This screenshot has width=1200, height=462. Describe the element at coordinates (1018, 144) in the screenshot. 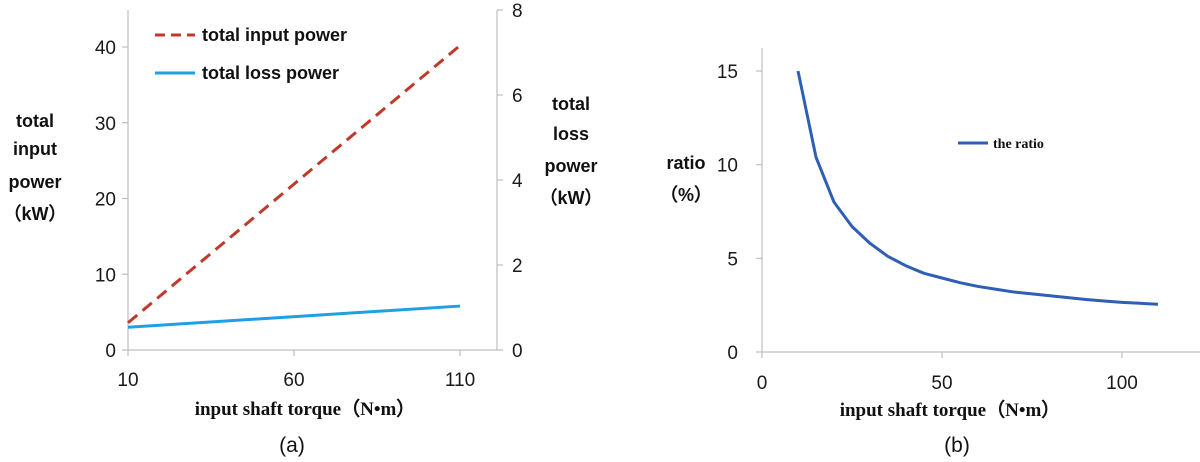

I see `legend-ratio-label: the ratio` at that location.